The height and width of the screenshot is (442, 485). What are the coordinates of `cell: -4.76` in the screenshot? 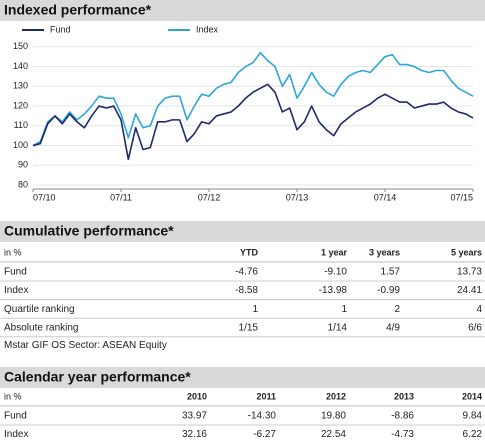 It's located at (246, 272).